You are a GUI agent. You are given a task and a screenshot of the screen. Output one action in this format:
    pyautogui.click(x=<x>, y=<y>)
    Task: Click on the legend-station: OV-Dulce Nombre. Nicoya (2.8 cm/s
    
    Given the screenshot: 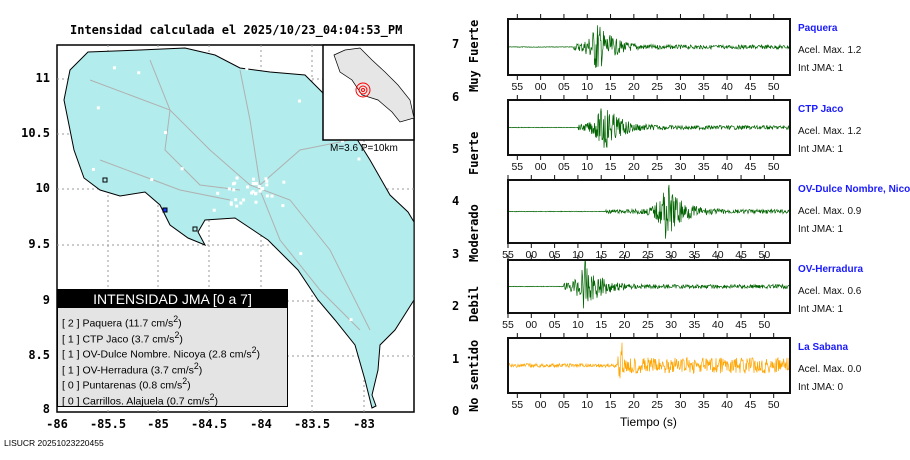 What is the action you would take?
    pyautogui.click(x=167, y=354)
    